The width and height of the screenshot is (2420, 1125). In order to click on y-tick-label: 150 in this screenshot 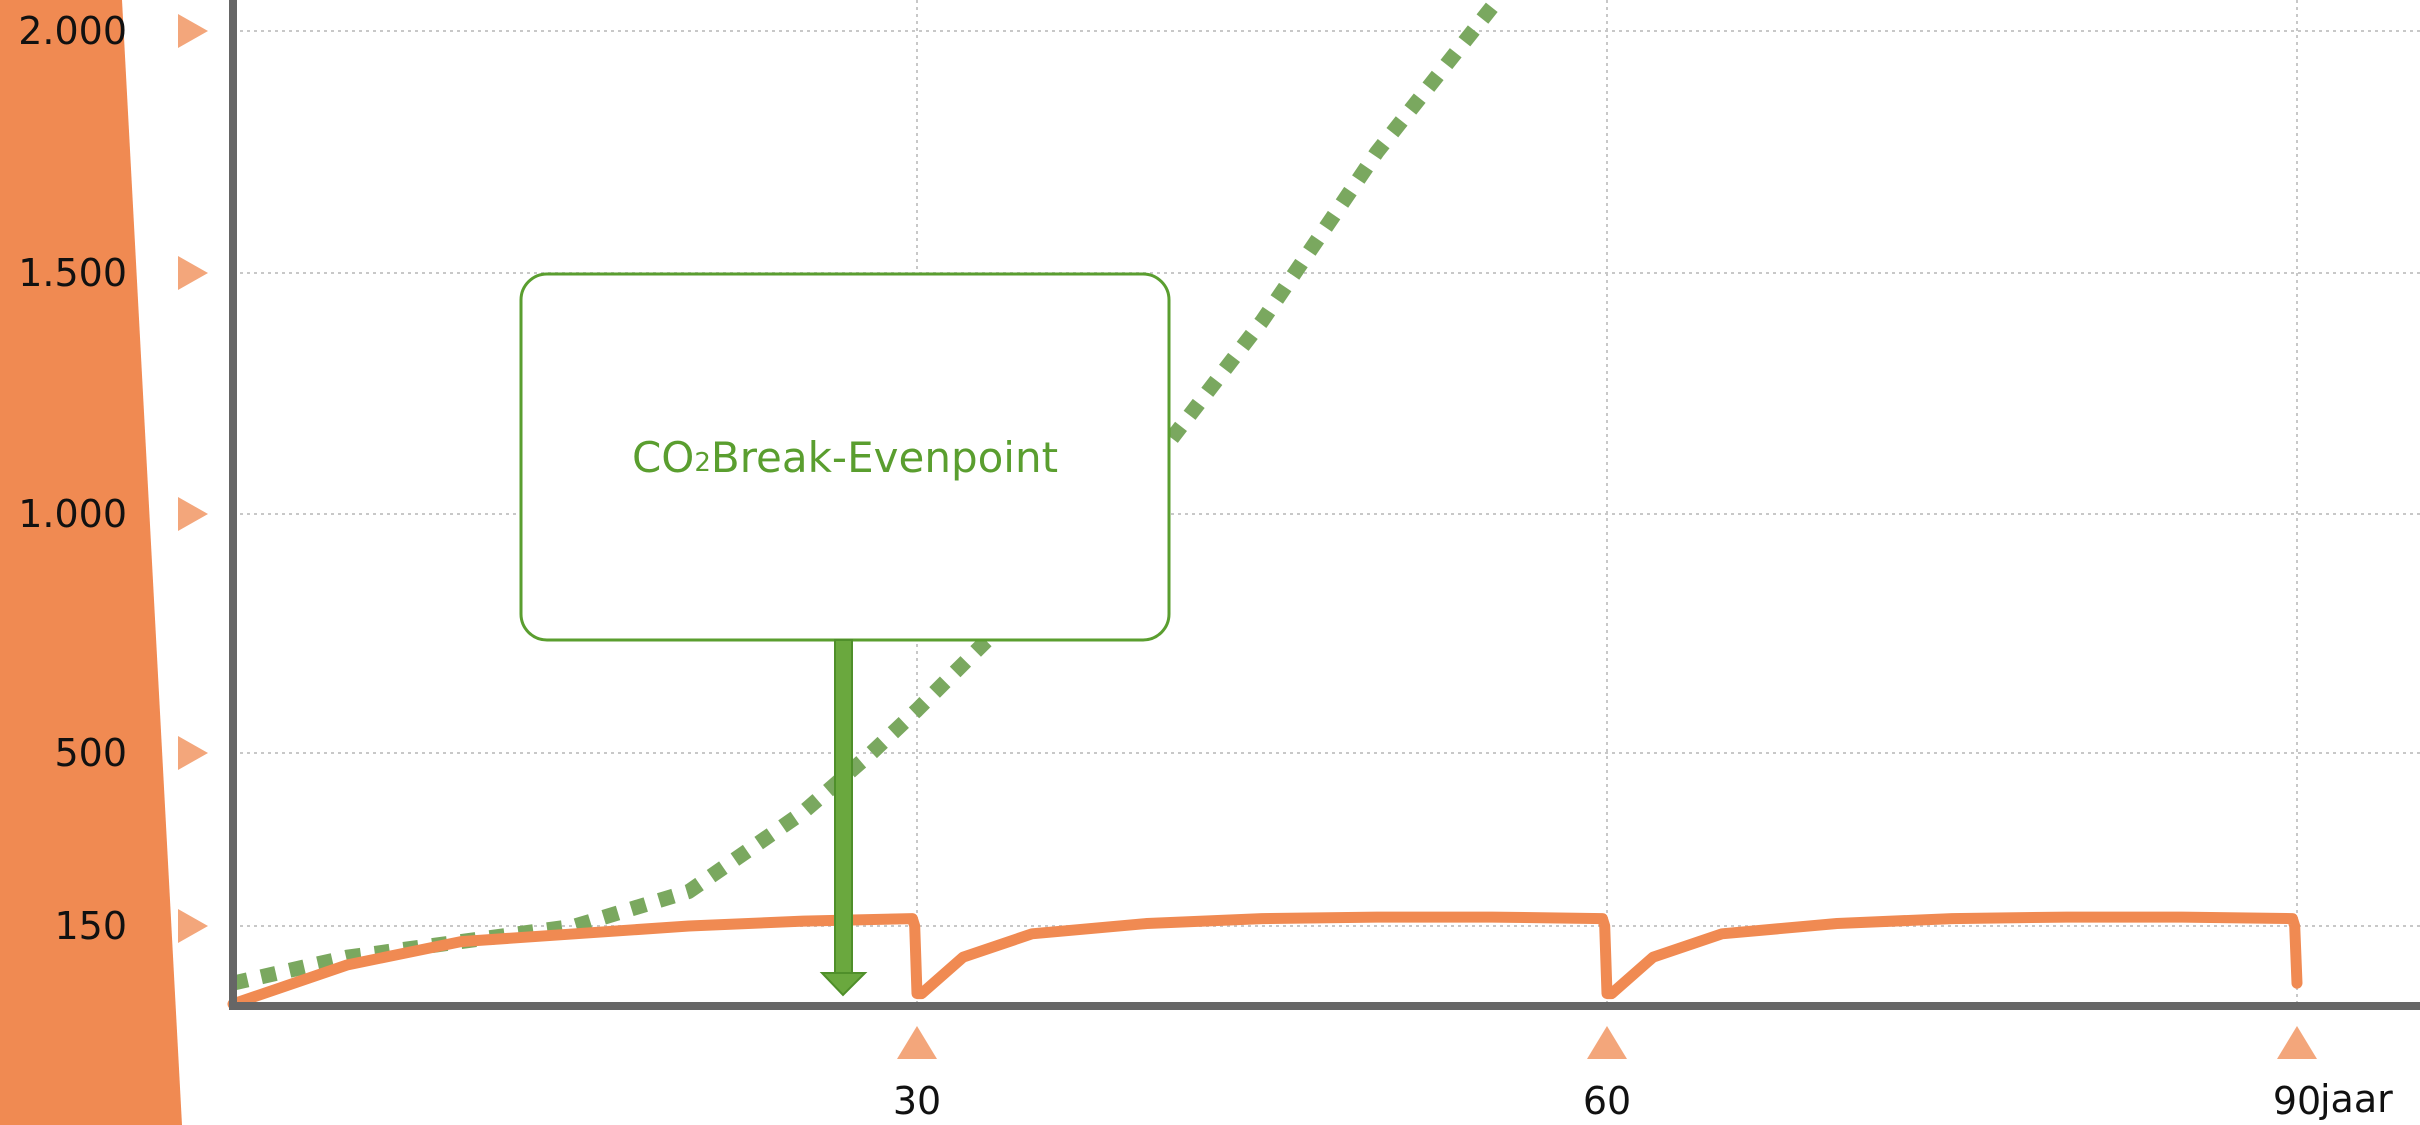, I will do `click(90, 926)`.